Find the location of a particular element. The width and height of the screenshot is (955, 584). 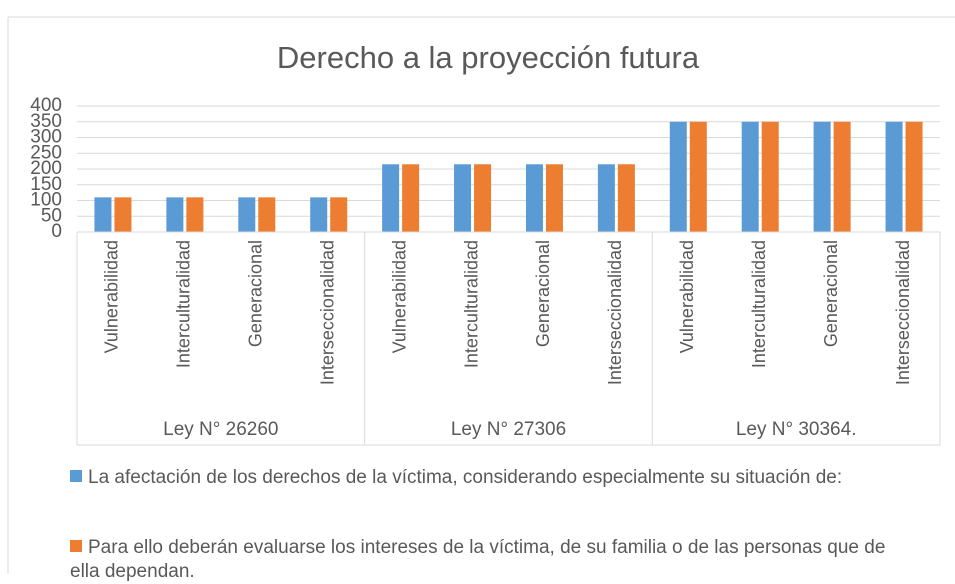

y-tick-label: 300 is located at coordinates (46, 137).